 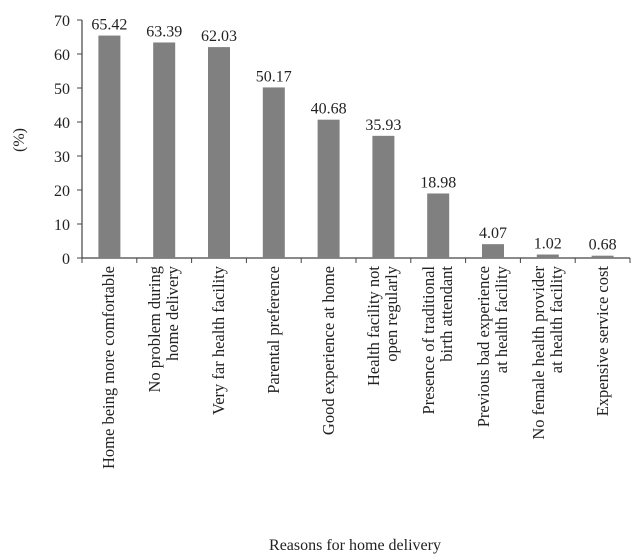 What do you see at coordinates (219, 36) in the screenshot?
I see `value-label: 62.03` at bounding box center [219, 36].